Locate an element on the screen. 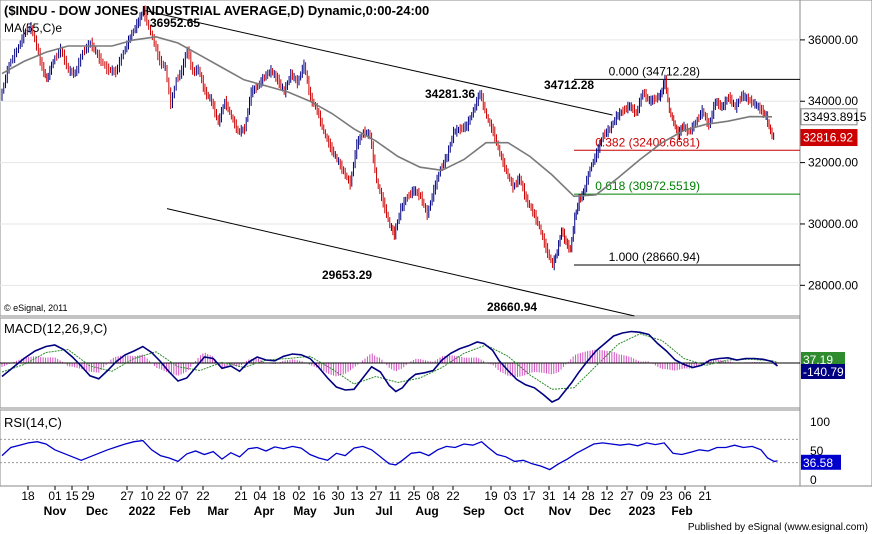 This screenshot has height=534, width=872. rsi-panel-title: RSI(14,C) is located at coordinates (33, 422).